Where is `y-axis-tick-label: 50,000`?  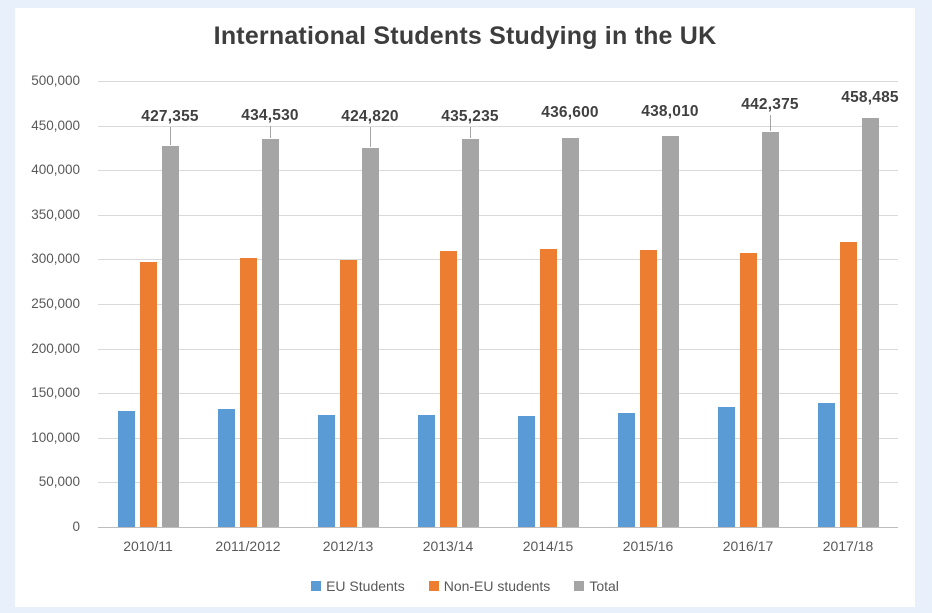
y-axis-tick-label: 50,000 is located at coordinates (59, 481).